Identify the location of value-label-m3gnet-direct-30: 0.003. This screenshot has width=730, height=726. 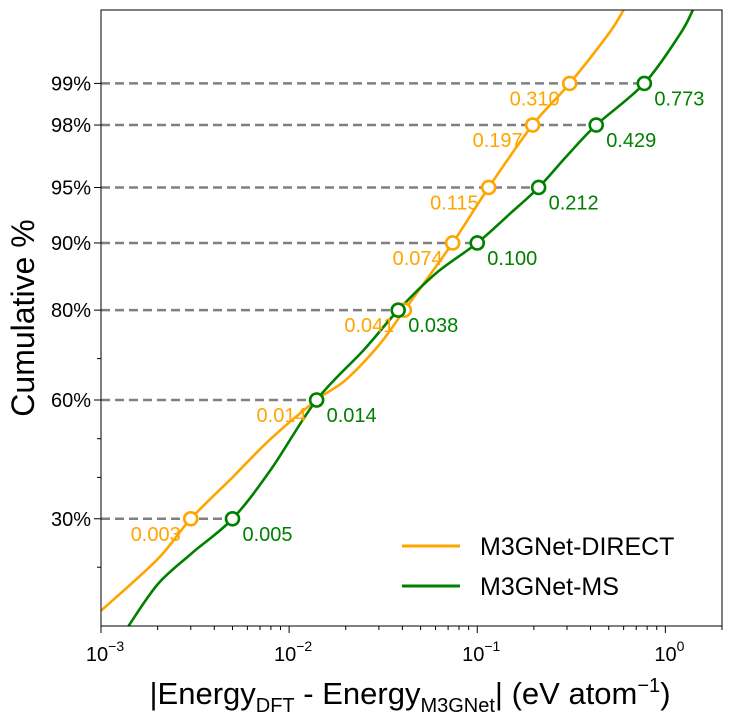
(156, 535).